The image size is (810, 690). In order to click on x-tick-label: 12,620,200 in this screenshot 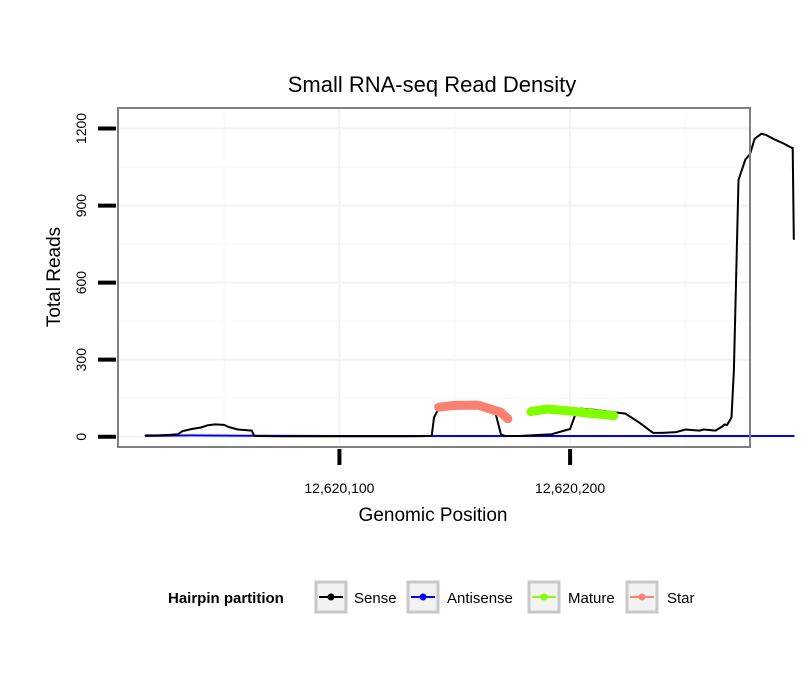, I will do `click(570, 488)`.